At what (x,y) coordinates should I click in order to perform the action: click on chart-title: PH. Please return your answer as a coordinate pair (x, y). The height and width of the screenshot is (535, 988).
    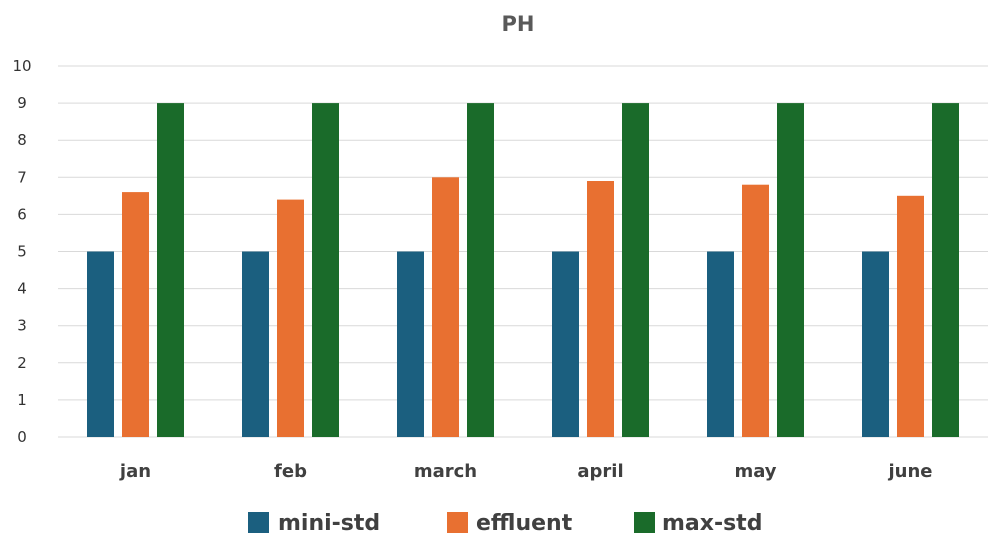
    Looking at the image, I should click on (518, 24).